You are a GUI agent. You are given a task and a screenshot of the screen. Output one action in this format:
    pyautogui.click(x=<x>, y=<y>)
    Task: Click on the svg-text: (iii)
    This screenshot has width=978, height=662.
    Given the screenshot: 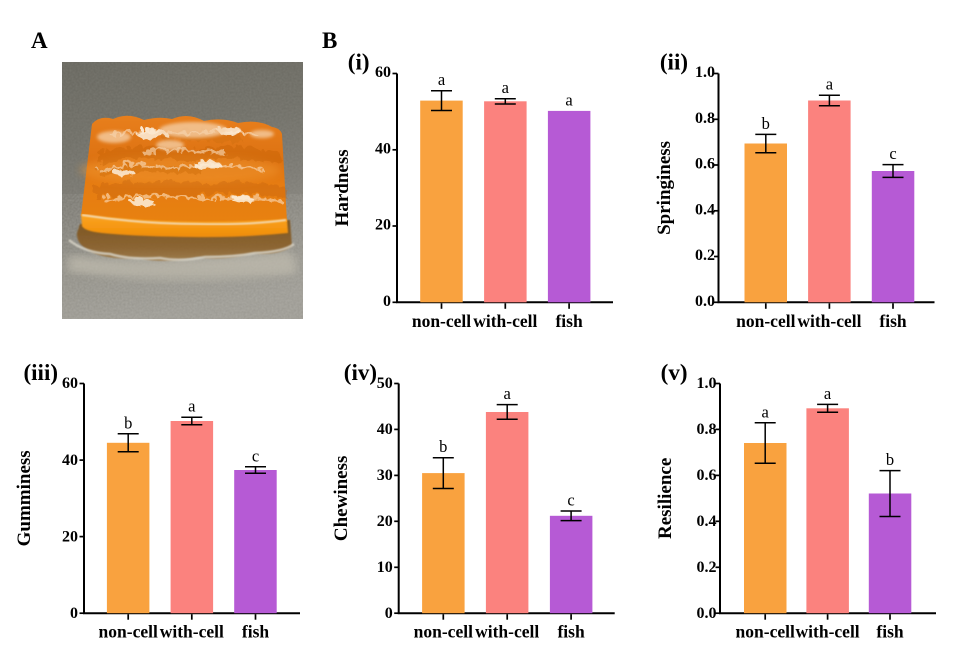 What is the action you would take?
    pyautogui.click(x=41, y=372)
    